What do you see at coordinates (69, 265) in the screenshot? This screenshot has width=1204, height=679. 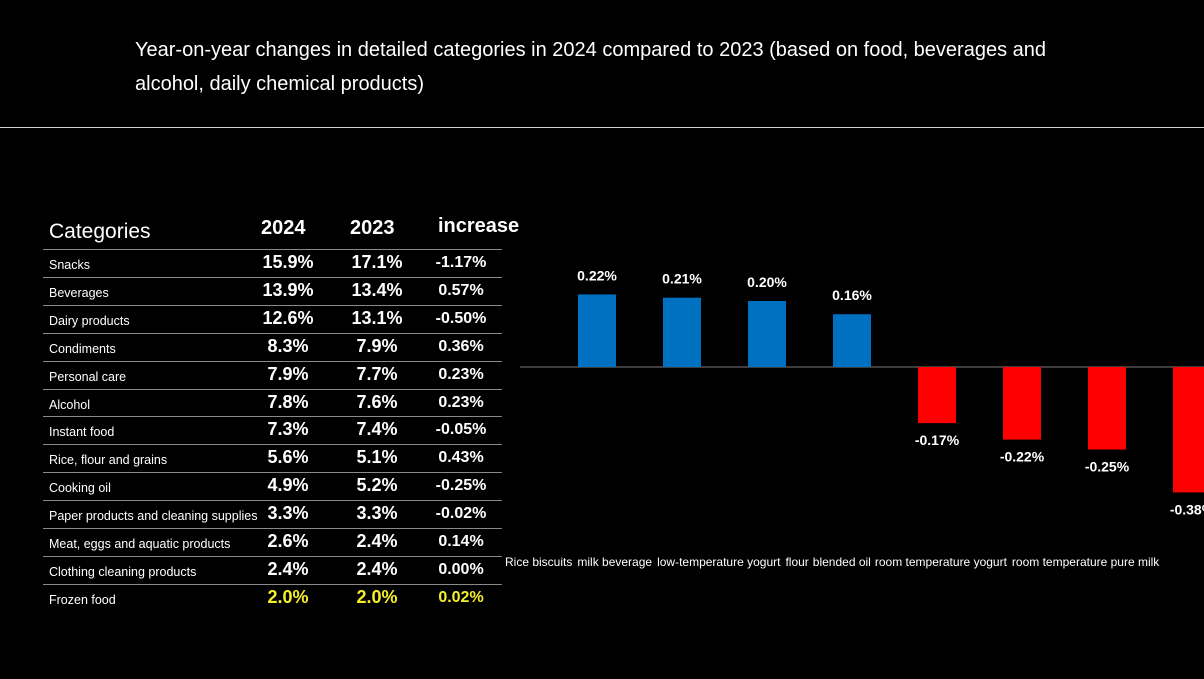 I see `row-category: Snacks` at bounding box center [69, 265].